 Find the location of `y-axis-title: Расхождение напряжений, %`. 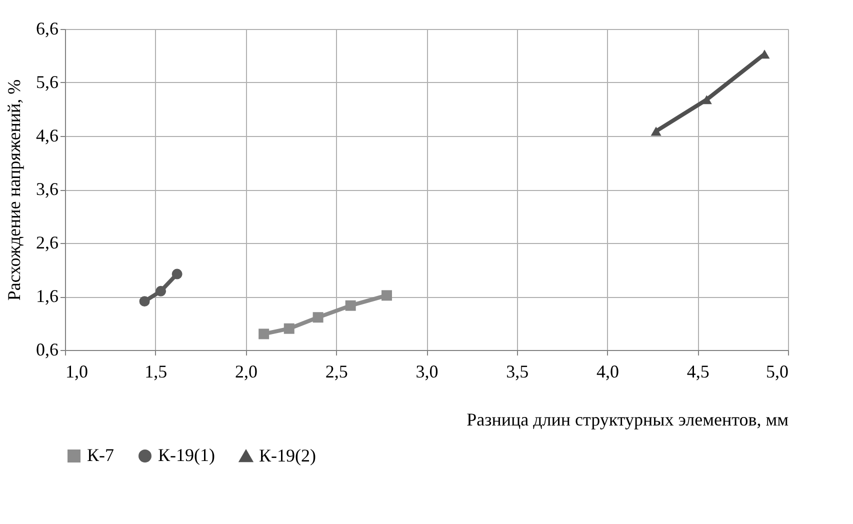

y-axis-title: Расхождение напряжений, % is located at coordinates (14, 190).